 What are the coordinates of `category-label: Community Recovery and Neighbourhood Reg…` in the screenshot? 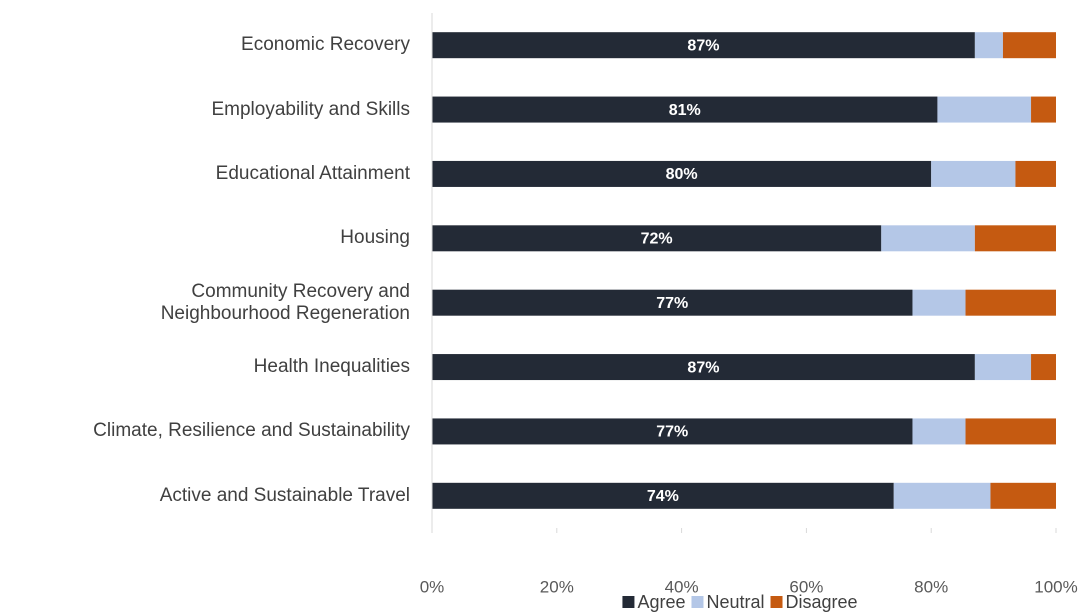 It's located at (285, 302).